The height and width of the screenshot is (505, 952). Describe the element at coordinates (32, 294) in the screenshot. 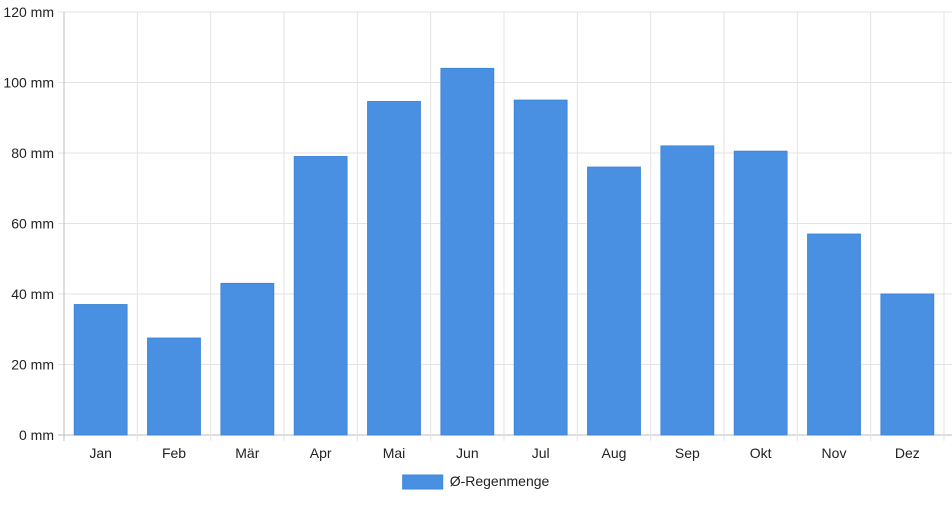

I see `y-tick-label: 40 mm` at that location.